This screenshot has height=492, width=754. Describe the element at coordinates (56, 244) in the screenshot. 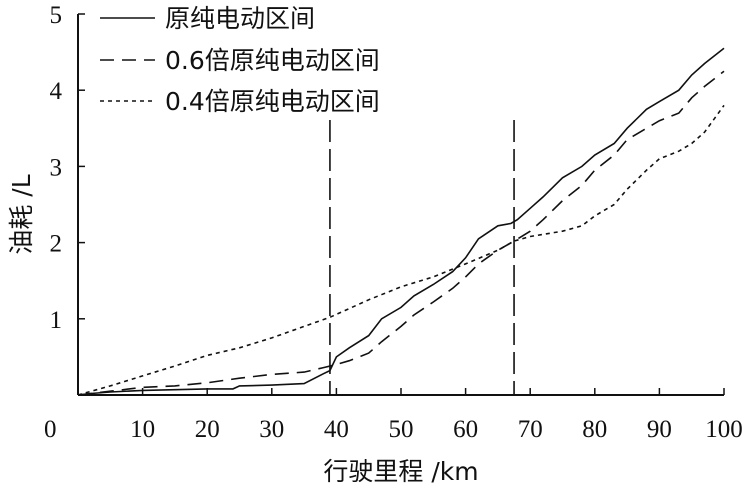

I see `y-tick-label: 2` at that location.